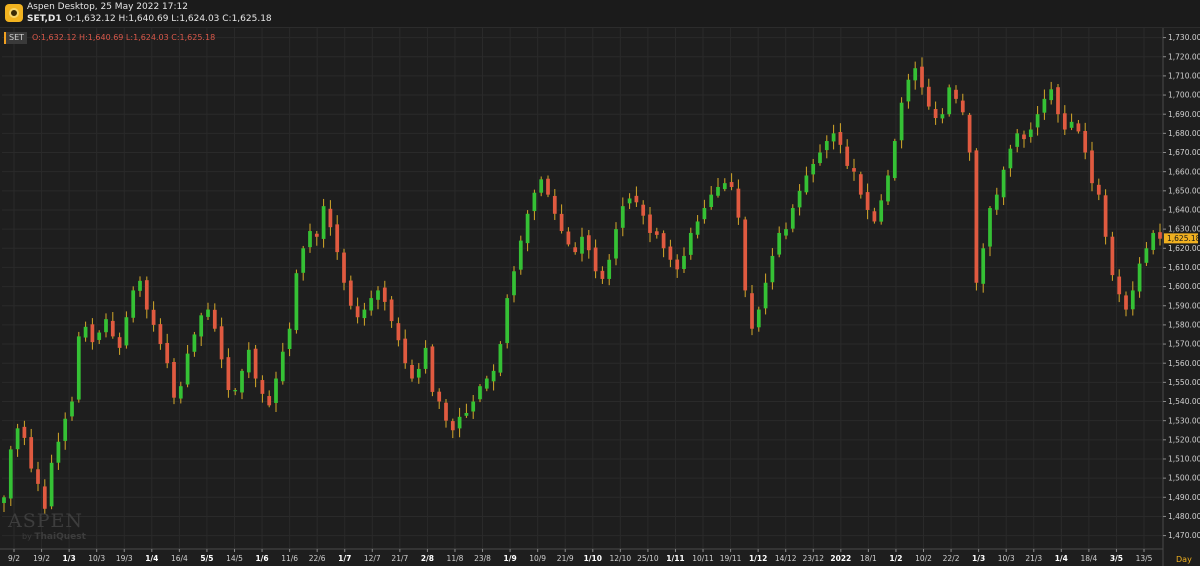 The height and width of the screenshot is (566, 1200). What do you see at coordinates (1184, 559) in the screenshot?
I see `timeframe-label: Day` at bounding box center [1184, 559].